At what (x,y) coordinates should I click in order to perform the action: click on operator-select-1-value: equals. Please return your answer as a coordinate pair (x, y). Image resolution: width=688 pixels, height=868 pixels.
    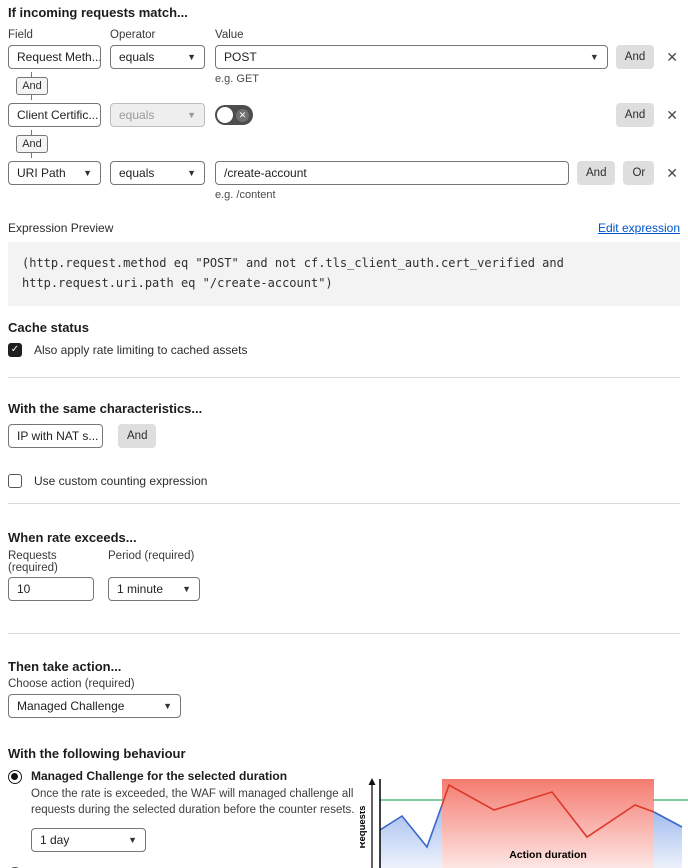
    Looking at the image, I should click on (137, 57).